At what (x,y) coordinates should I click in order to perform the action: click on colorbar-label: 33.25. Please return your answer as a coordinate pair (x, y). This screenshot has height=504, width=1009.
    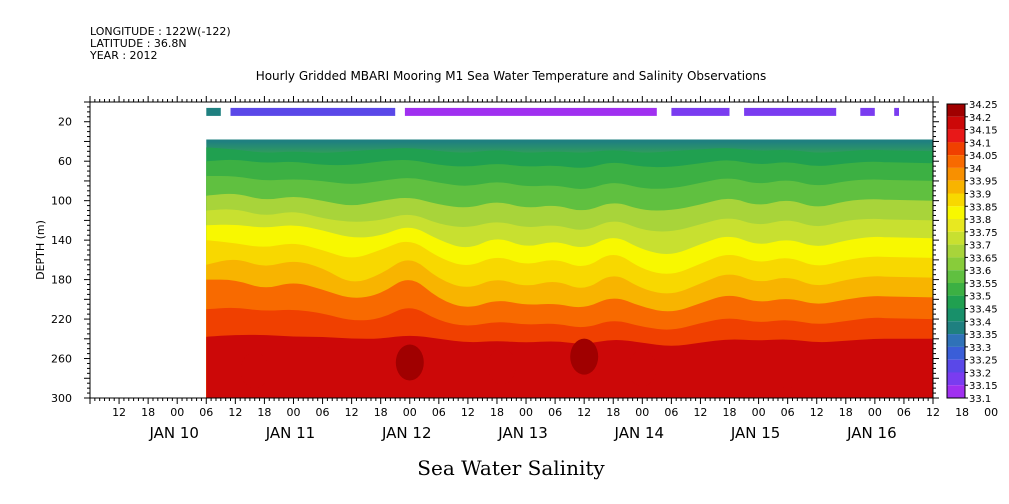
    Looking at the image, I should click on (983, 361).